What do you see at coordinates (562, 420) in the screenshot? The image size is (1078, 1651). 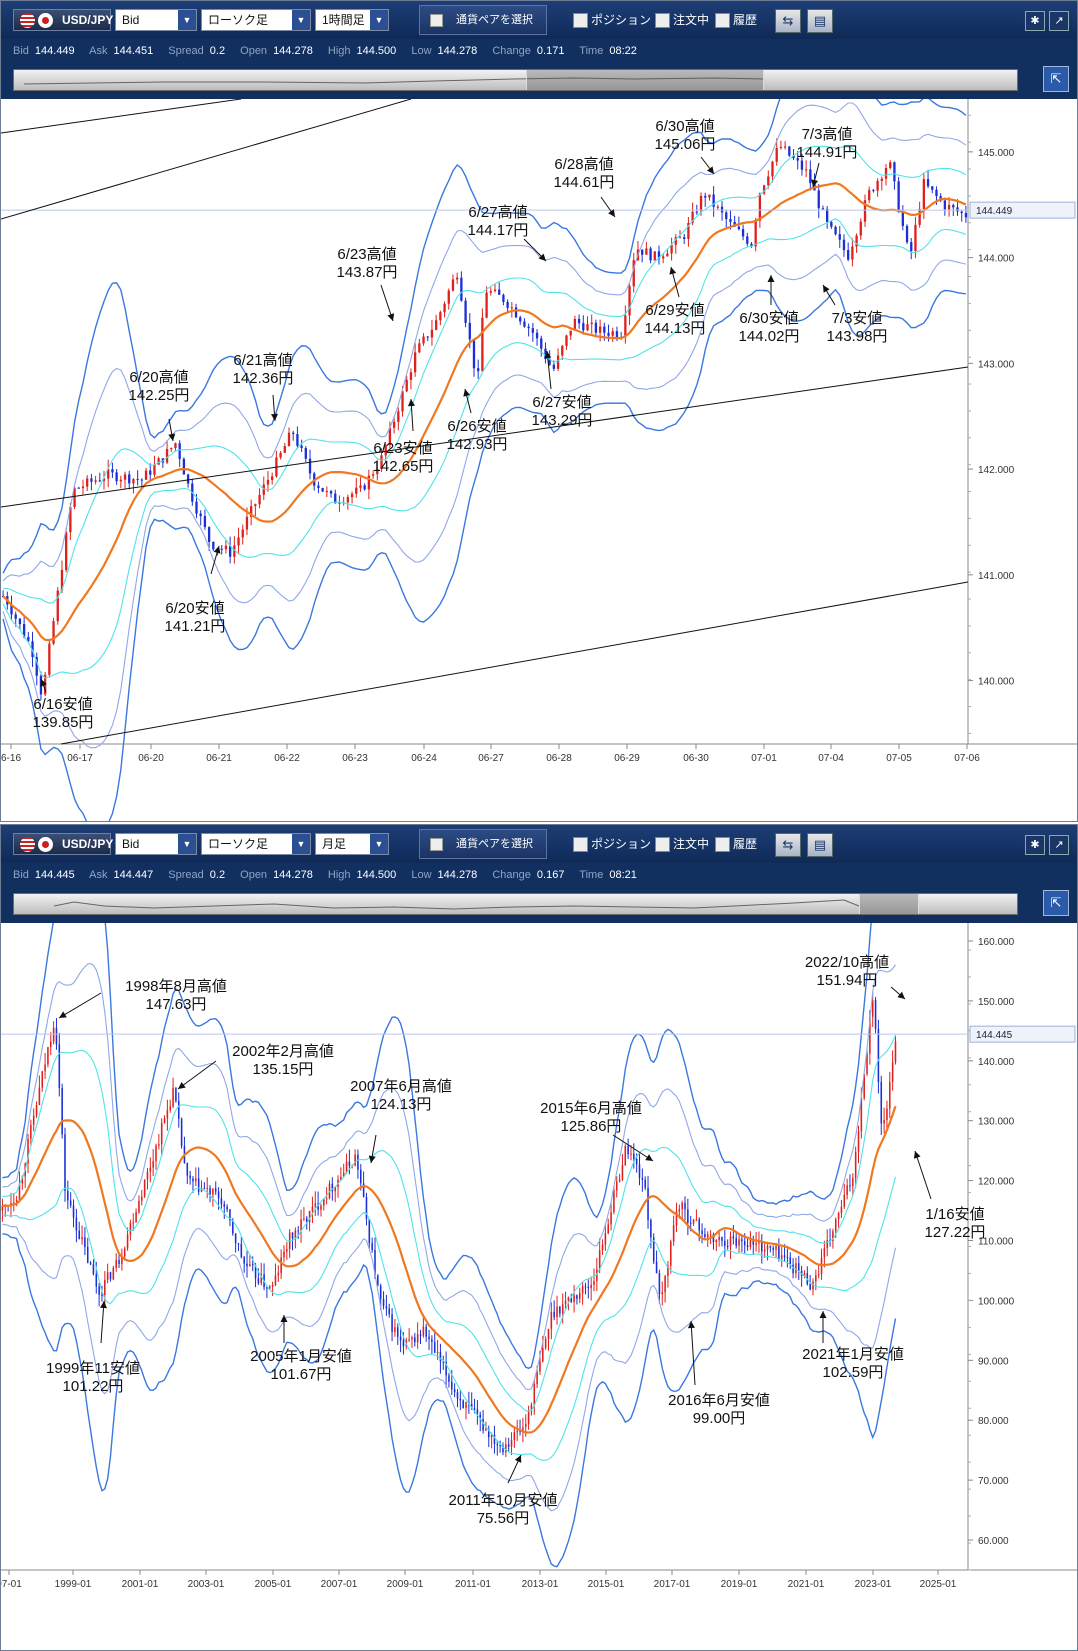 I see `annotation-value: 143.29円` at bounding box center [562, 420].